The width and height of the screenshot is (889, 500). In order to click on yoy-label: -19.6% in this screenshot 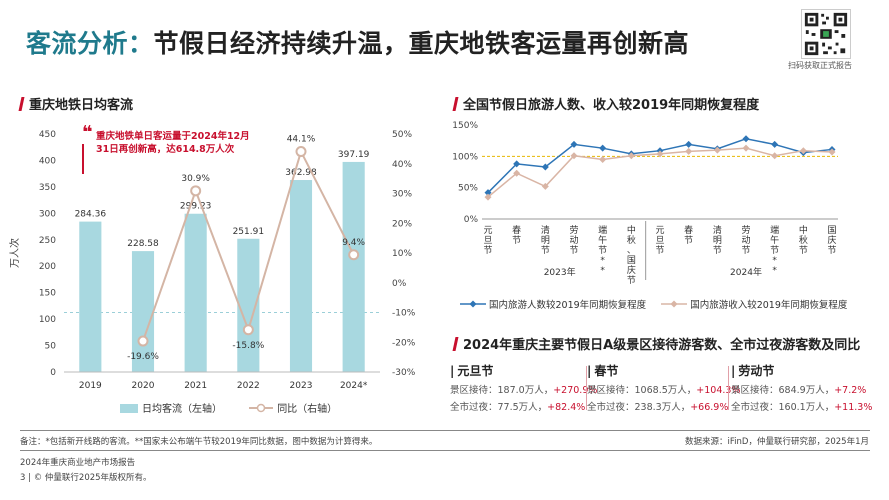, I will do `click(143, 357)`.